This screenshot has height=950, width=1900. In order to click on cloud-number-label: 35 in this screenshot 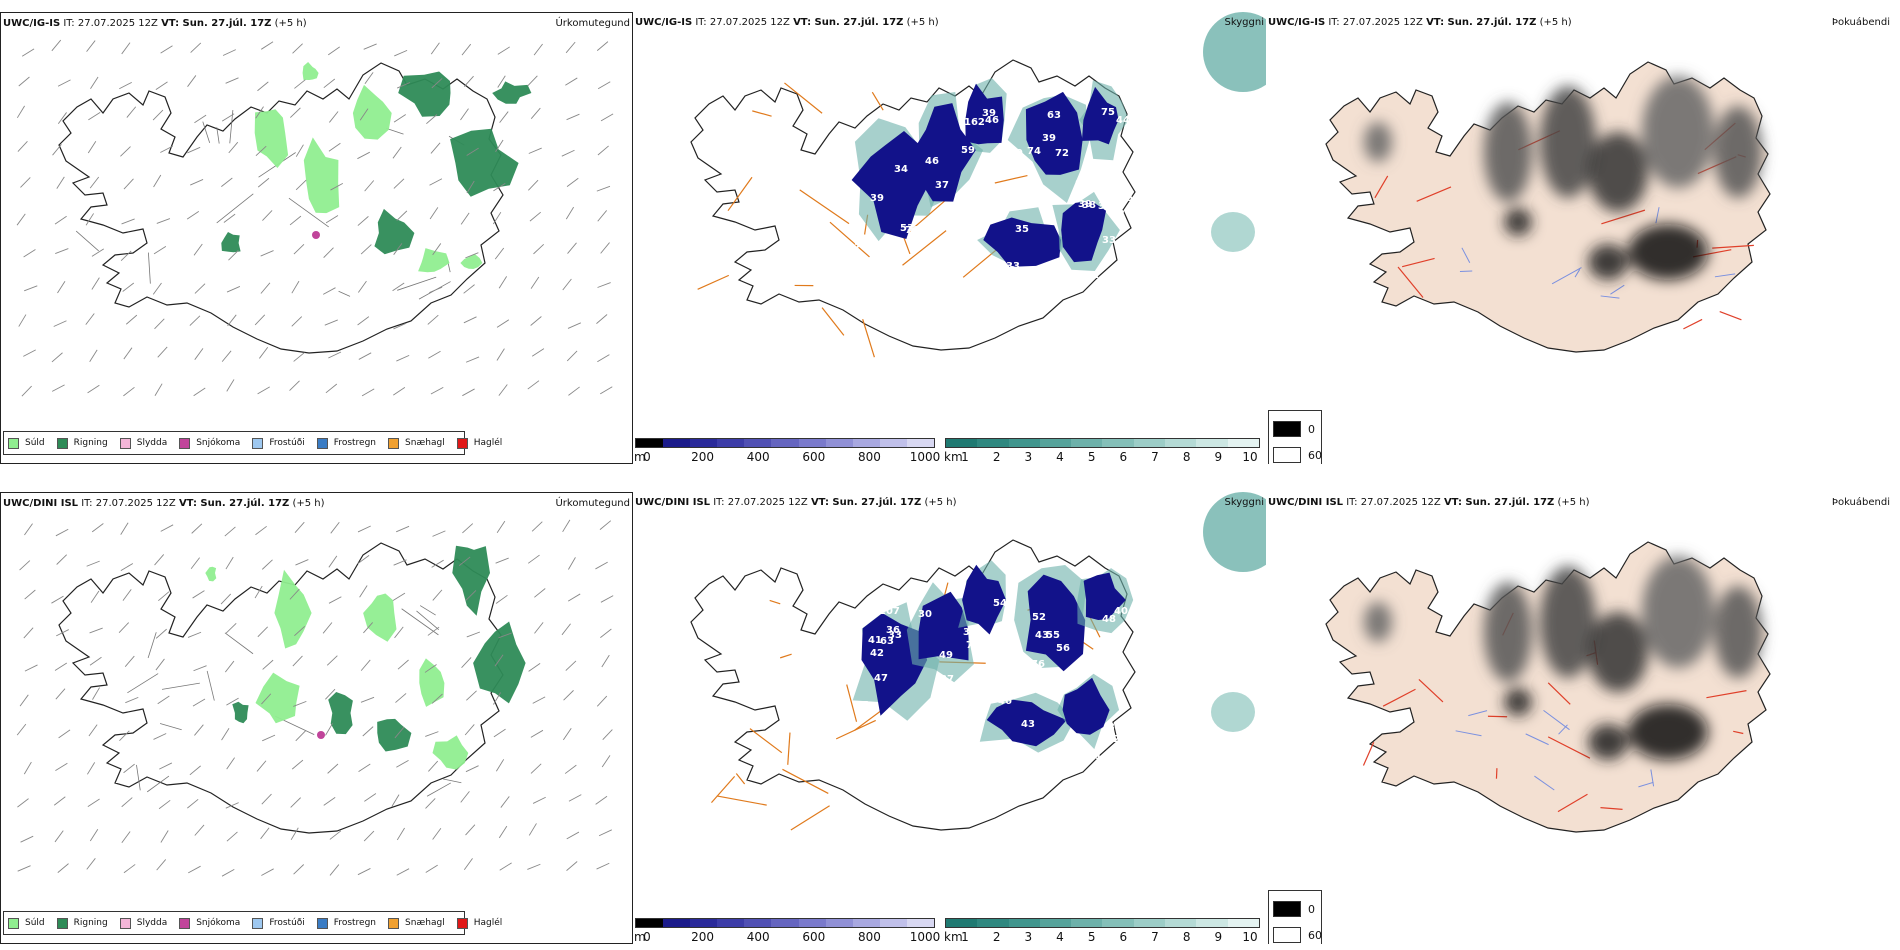, I will do `click(862, 705)`.